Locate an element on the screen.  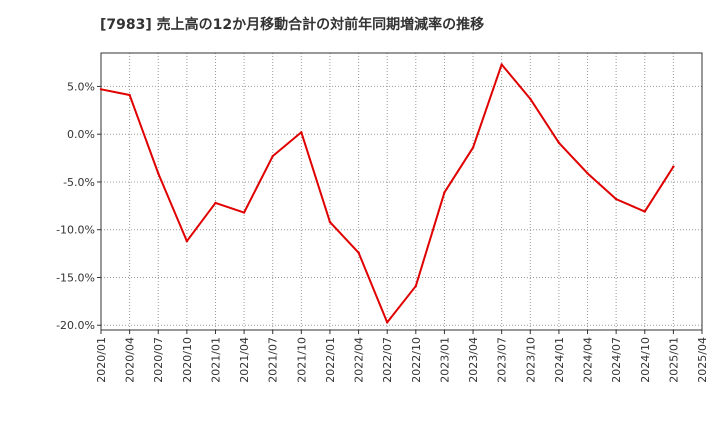
chart-title: [7983] 売上高の12か月移動合計の対前年同期増減率の推移 is located at coordinates (292, 25).